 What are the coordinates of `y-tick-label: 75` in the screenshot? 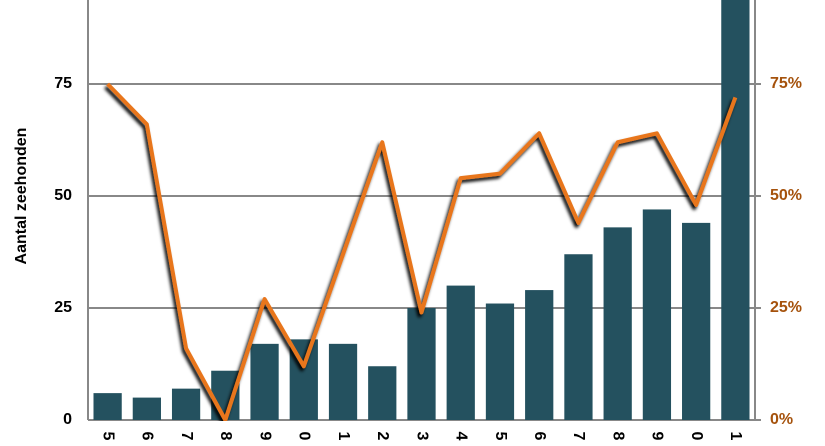 It's located at (63, 83).